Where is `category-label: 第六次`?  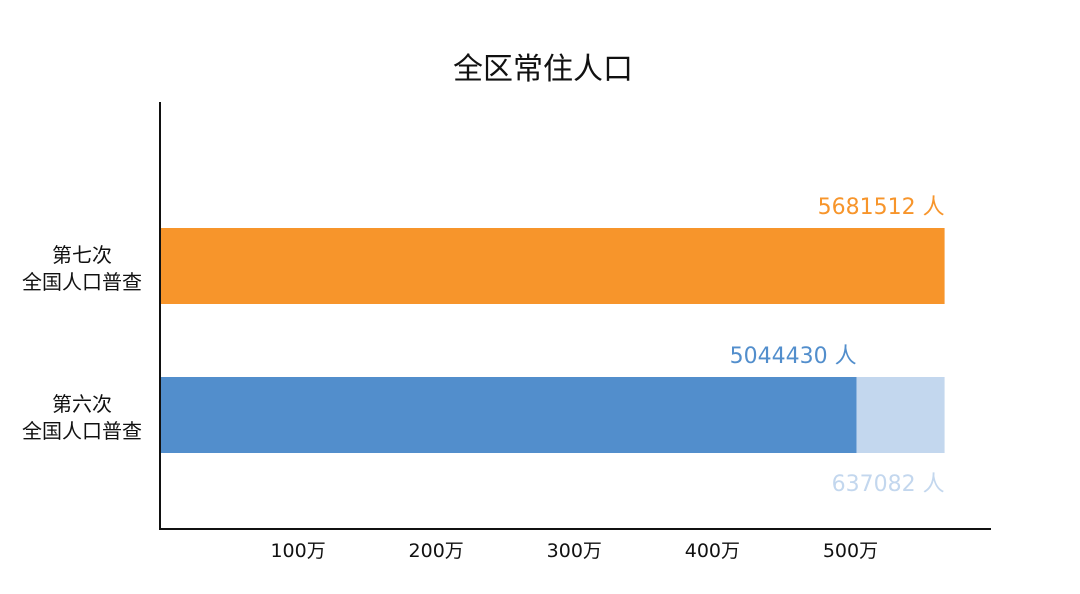
category-label: 第六次 is located at coordinates (82, 404).